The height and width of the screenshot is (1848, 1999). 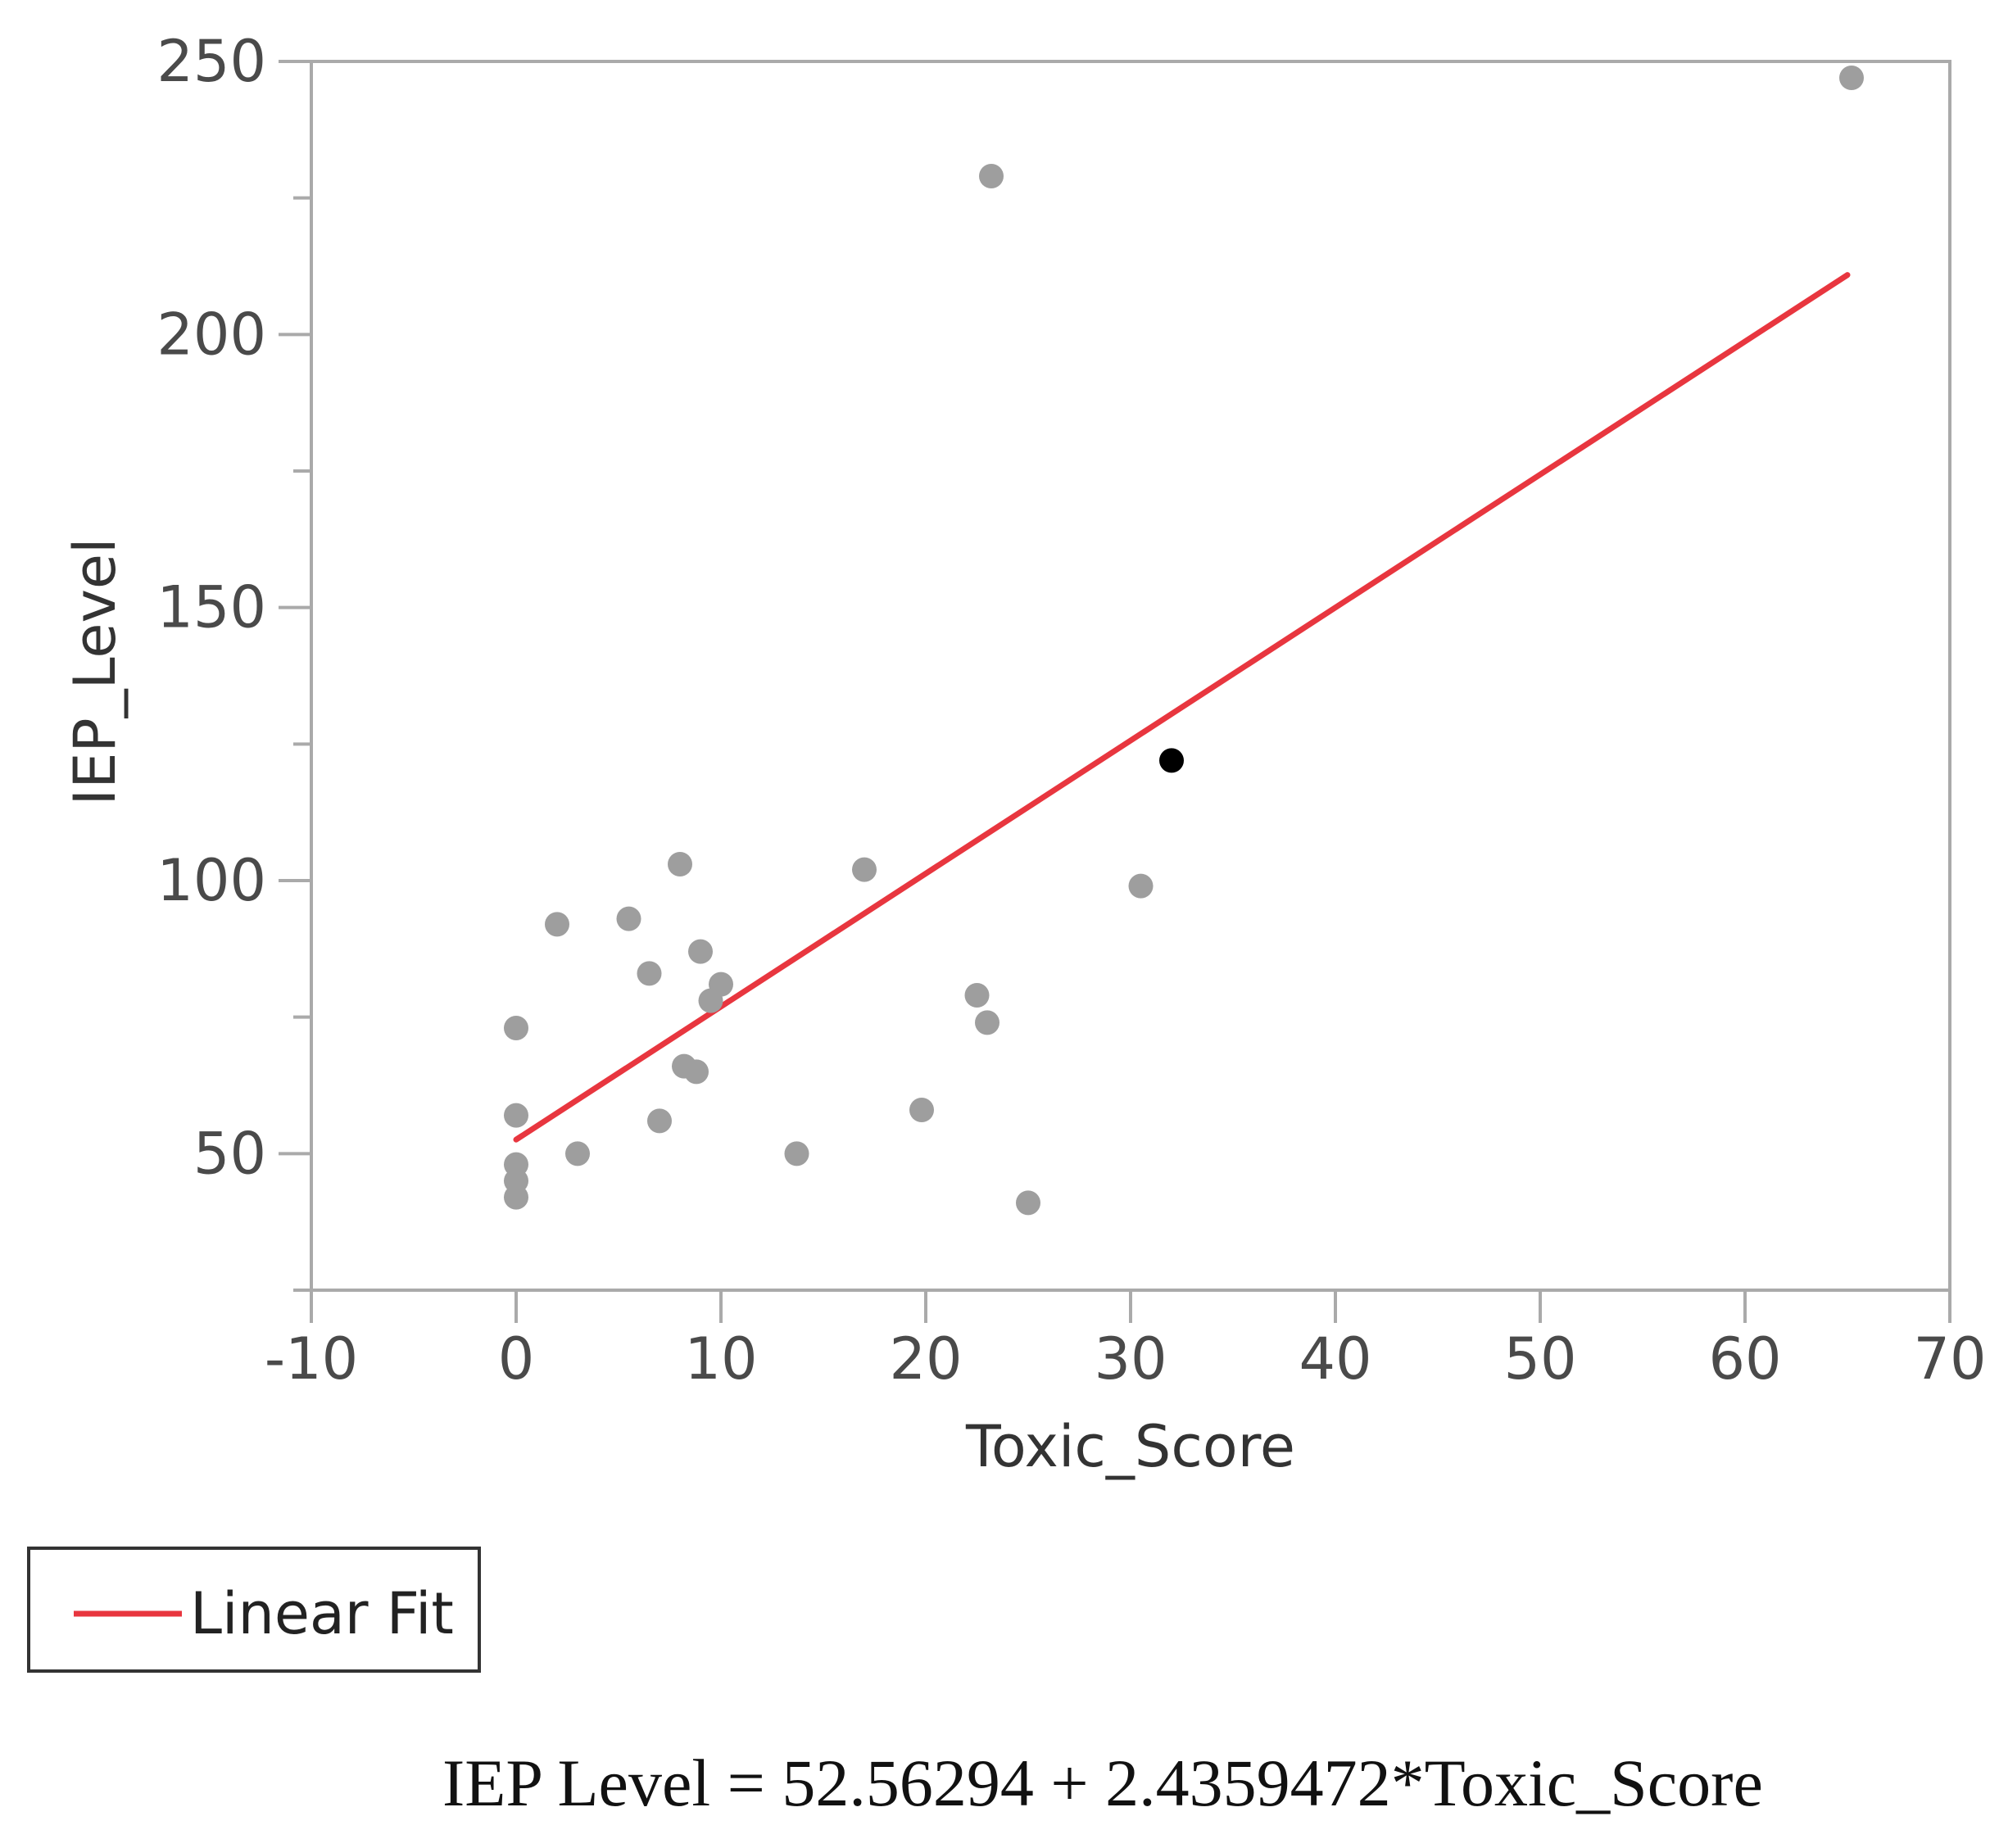 What do you see at coordinates (211, 880) in the screenshot?
I see `y-tick-label: 100` at bounding box center [211, 880].